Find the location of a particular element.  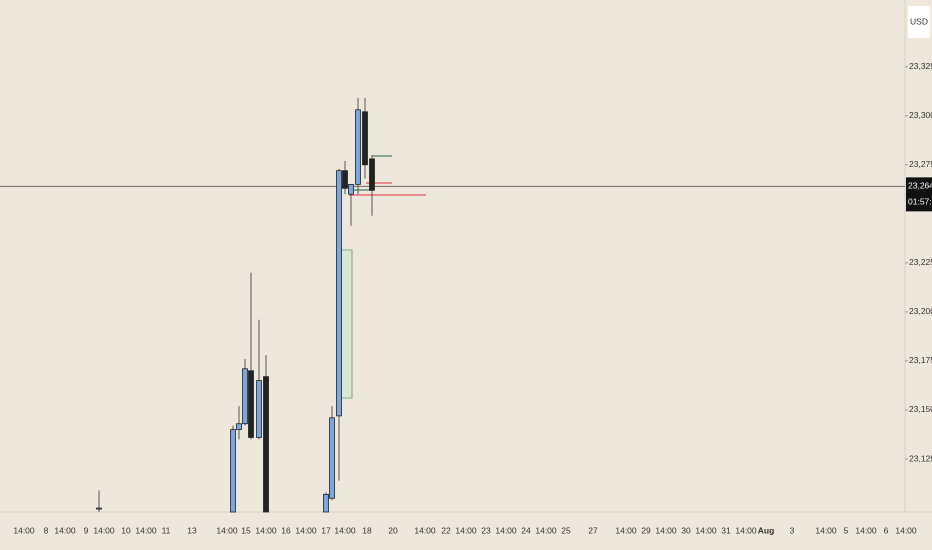

y-tick-label: 23,125.00 is located at coordinates (920, 458).